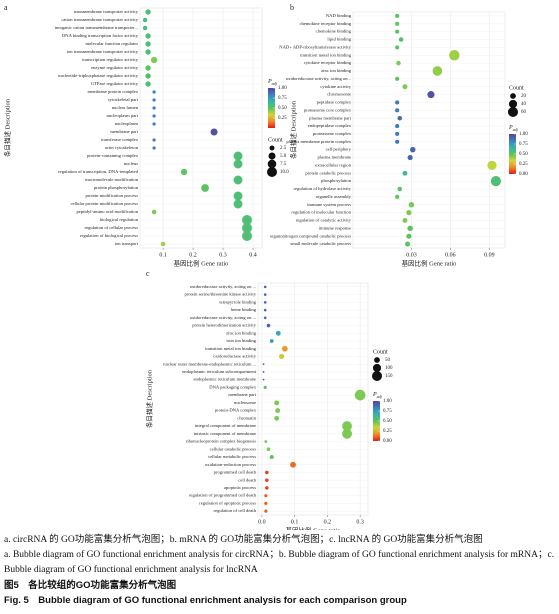  Describe the element at coordinates (220, 294) in the screenshot. I see `y-tick-label: protein serine/threonine kinase activity` at that location.